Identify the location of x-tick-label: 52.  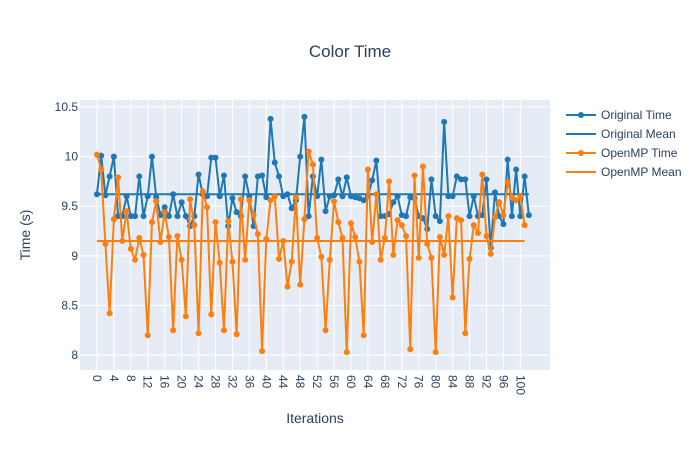
(317, 382).